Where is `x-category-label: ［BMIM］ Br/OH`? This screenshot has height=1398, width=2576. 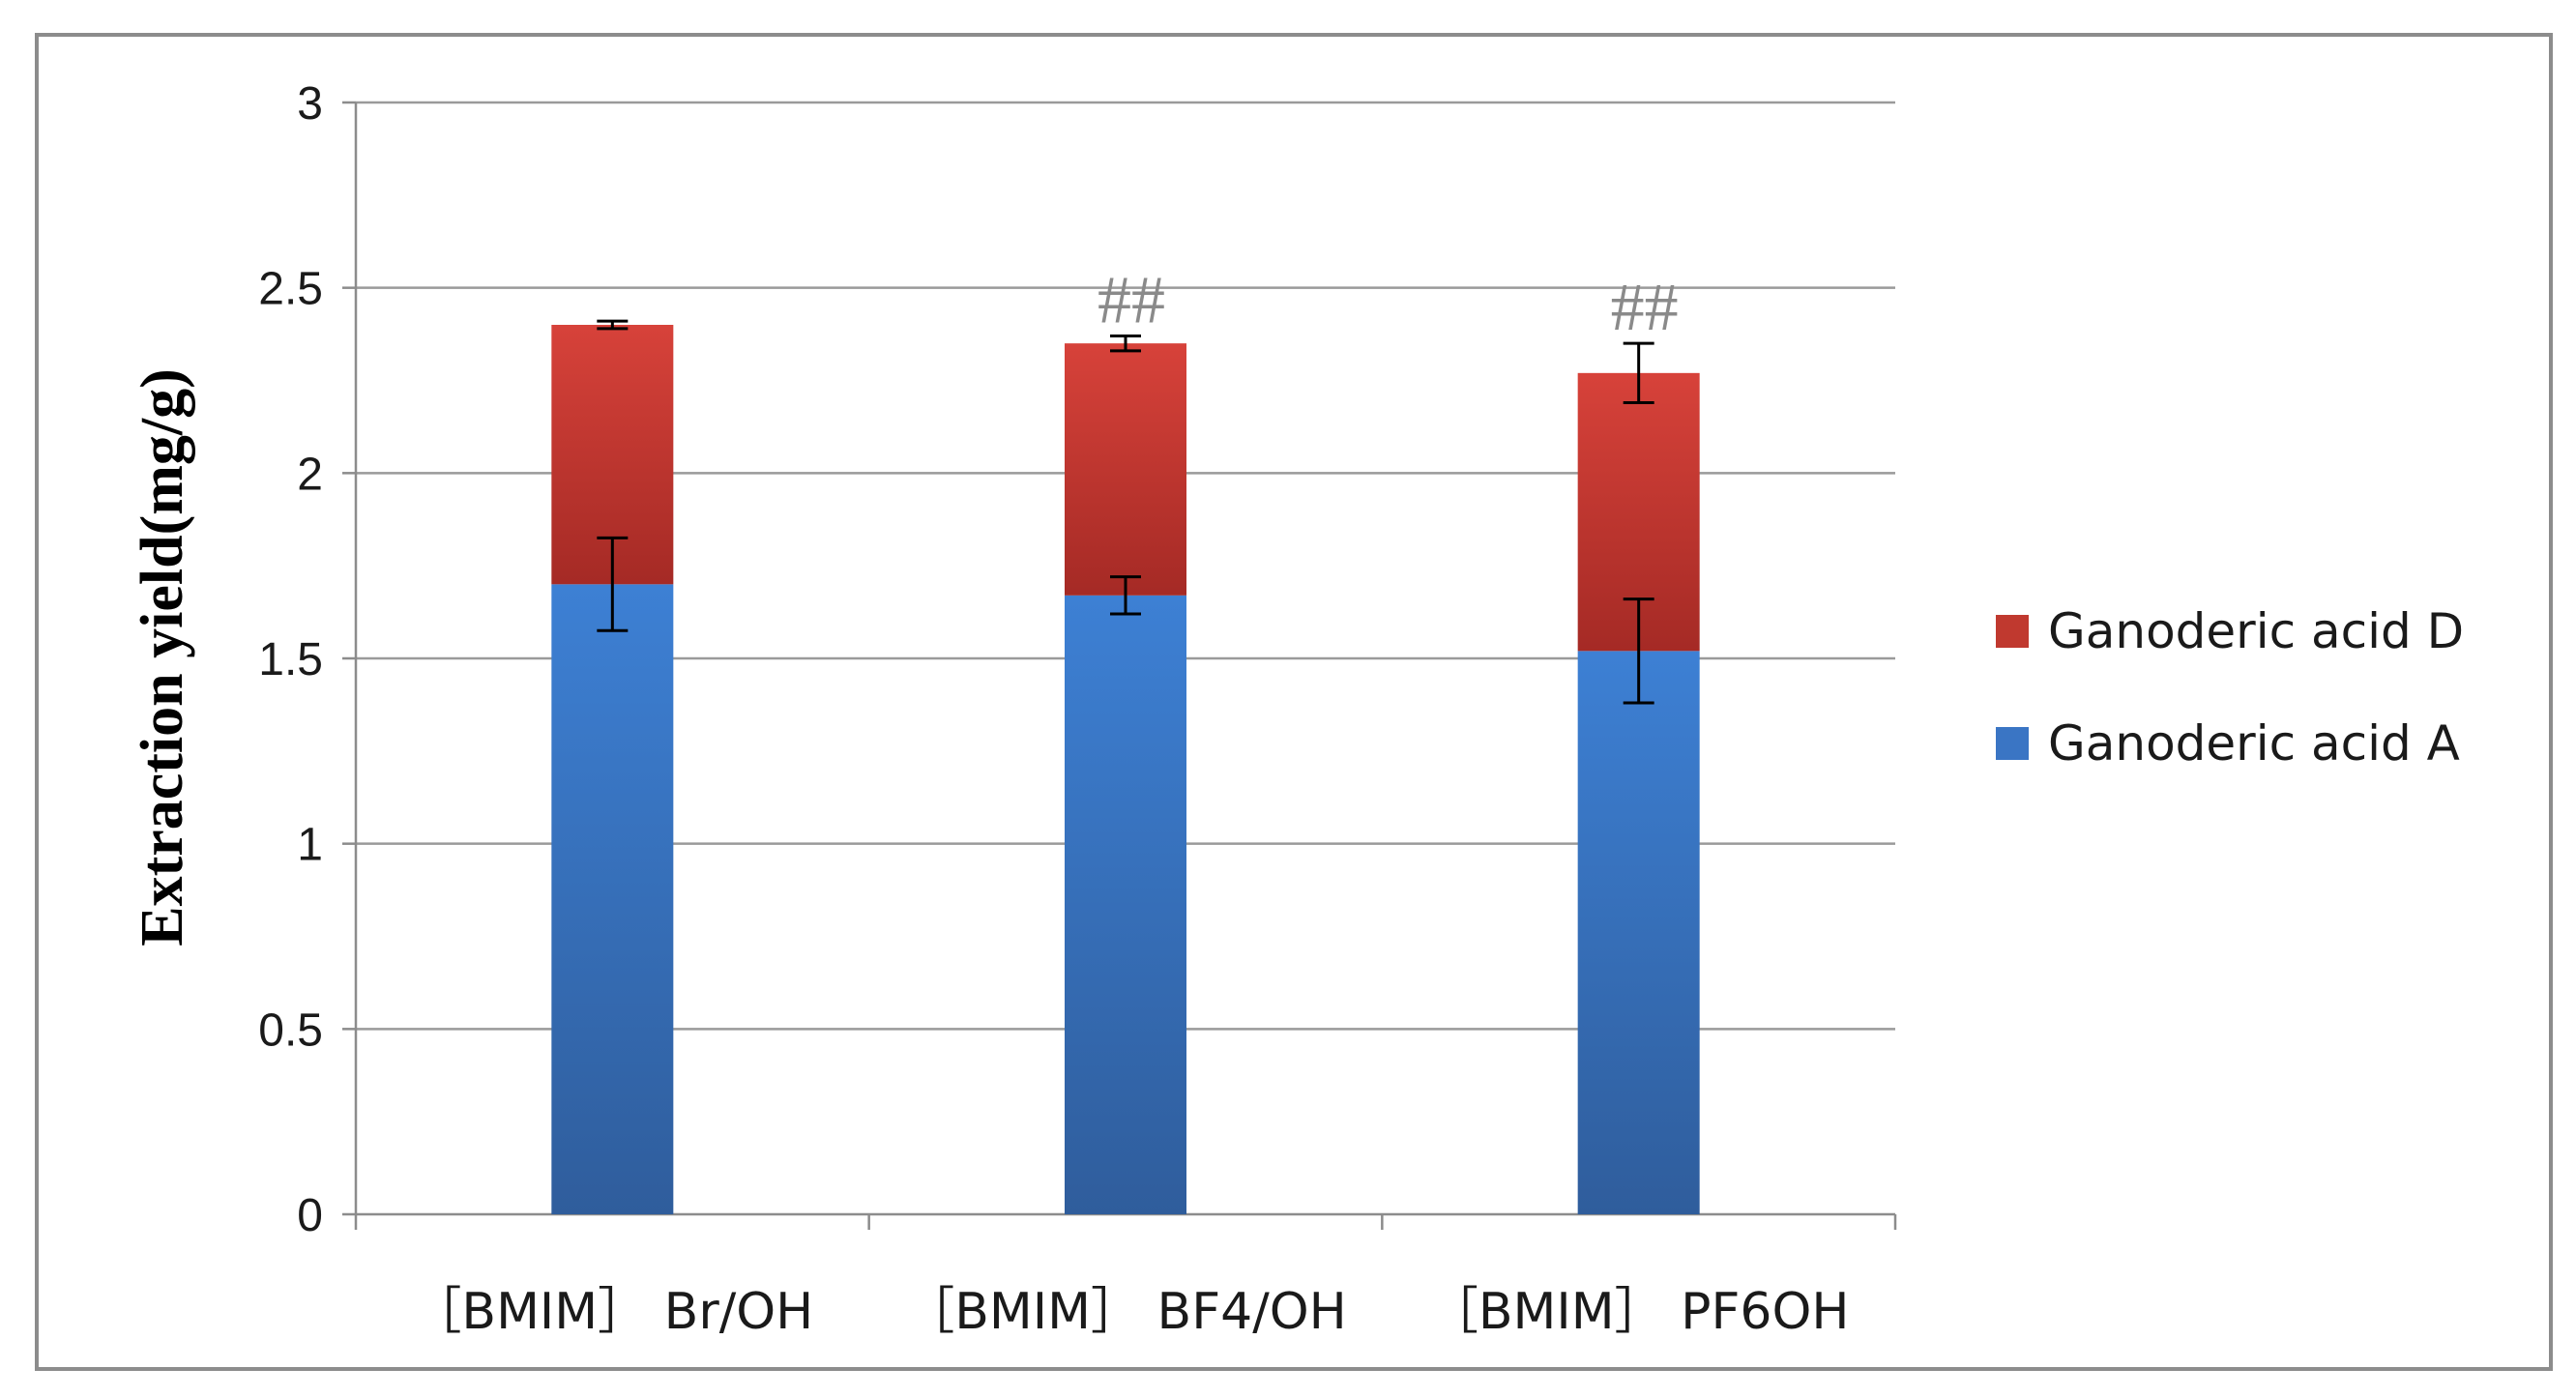
x-category-label: ［BMIM］ Br/OH is located at coordinates (612, 1312).